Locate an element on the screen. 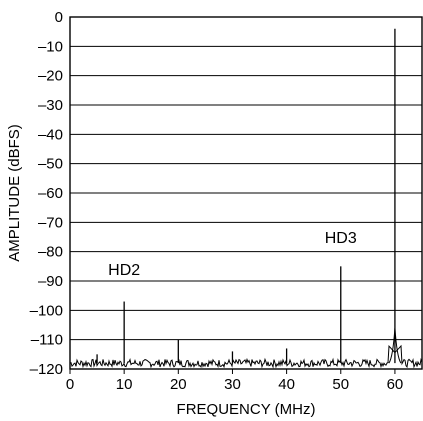  x-tick-label: 10 is located at coordinates (124, 384).